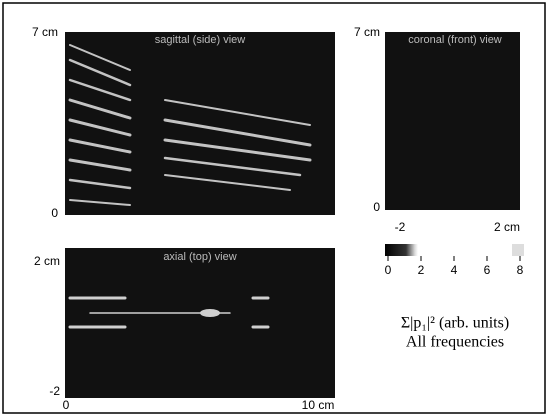 Image resolution: width=550 pixels, height=417 pixels. Describe the element at coordinates (487, 270) in the screenshot. I see `colorbar-tick-label: 6` at that location.